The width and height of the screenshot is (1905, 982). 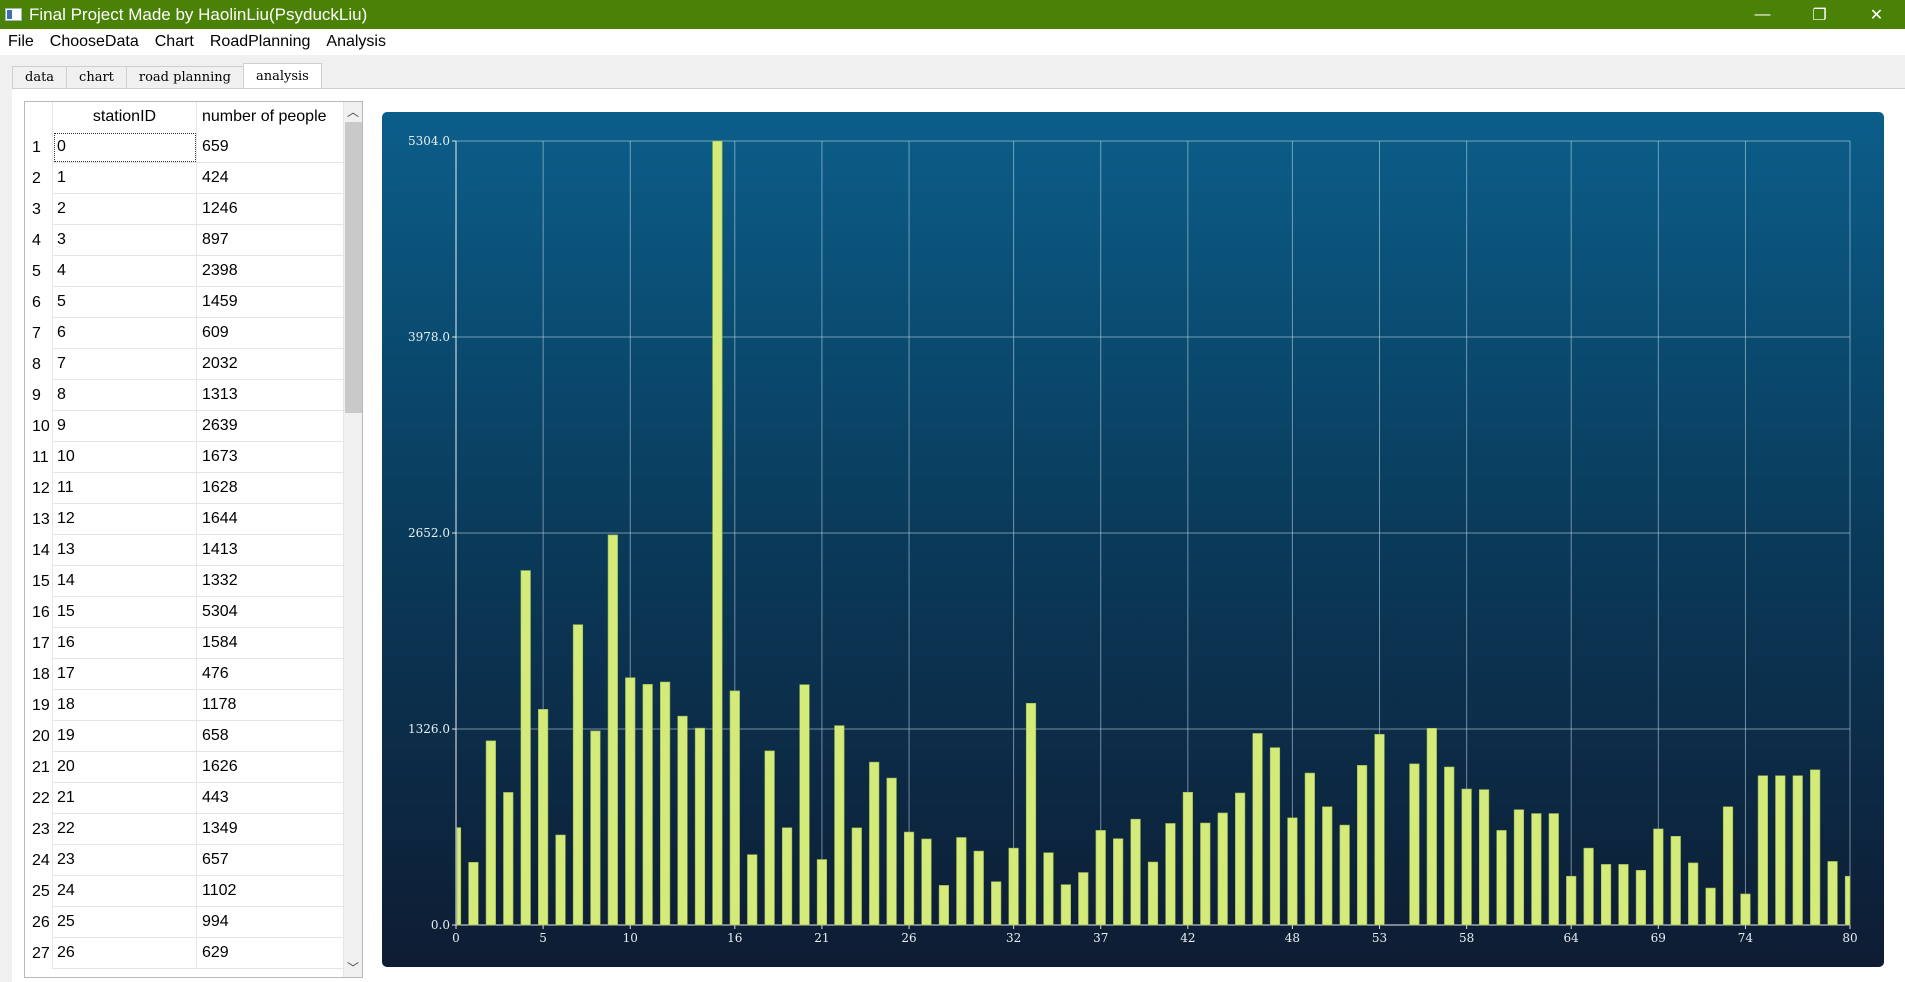 I want to click on table-row: 25 24 1102, so click(x=185, y=891).